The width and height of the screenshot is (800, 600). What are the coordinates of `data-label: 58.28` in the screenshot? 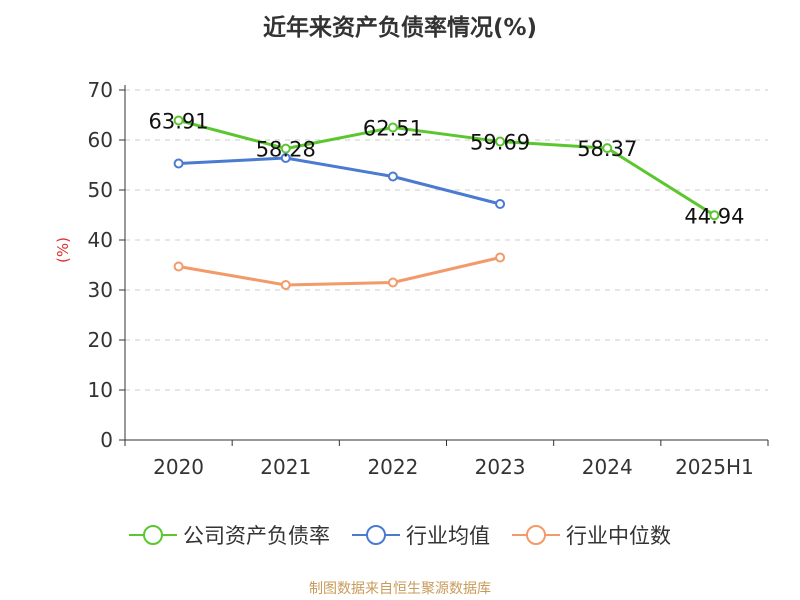 It's located at (286, 150).